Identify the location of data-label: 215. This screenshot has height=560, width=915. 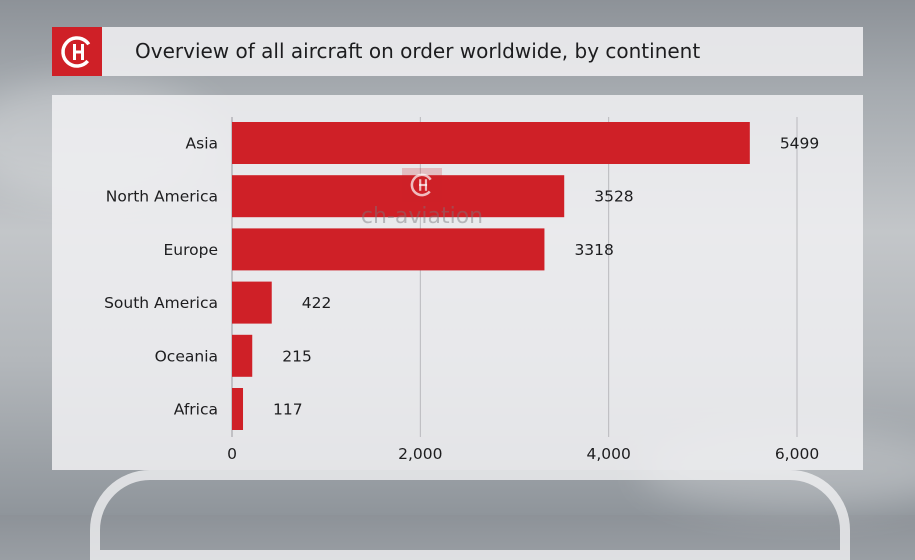
(297, 356).